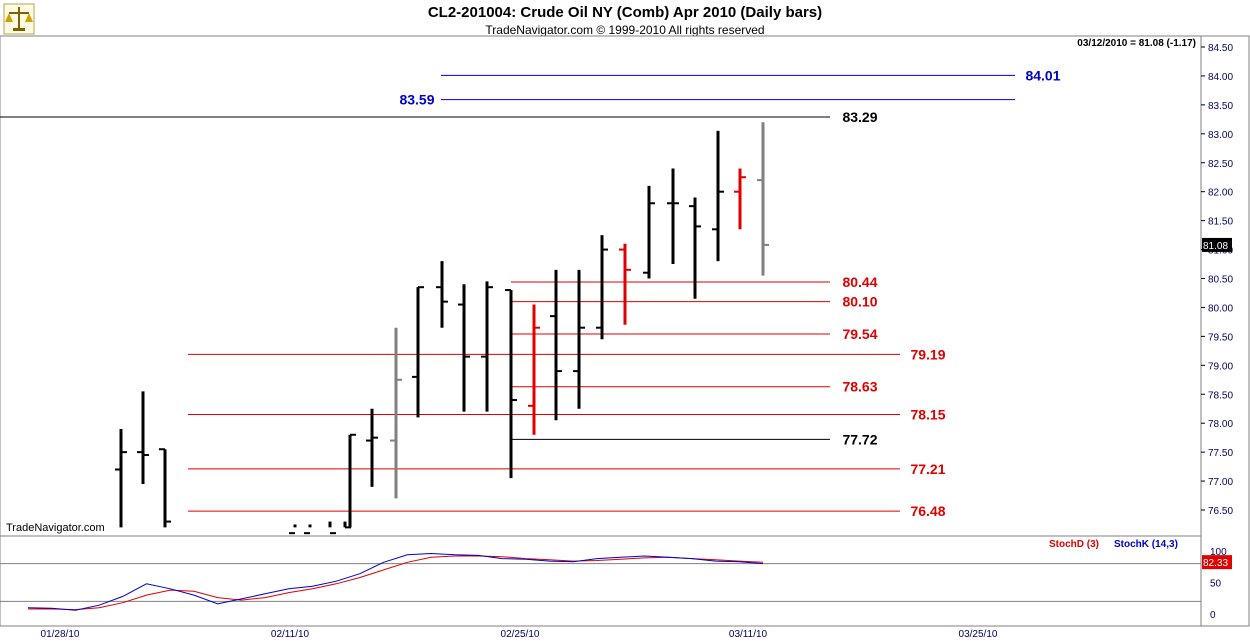 This screenshot has height=643, width=1250. I want to click on price-axis-panel, so click(1225, 331).